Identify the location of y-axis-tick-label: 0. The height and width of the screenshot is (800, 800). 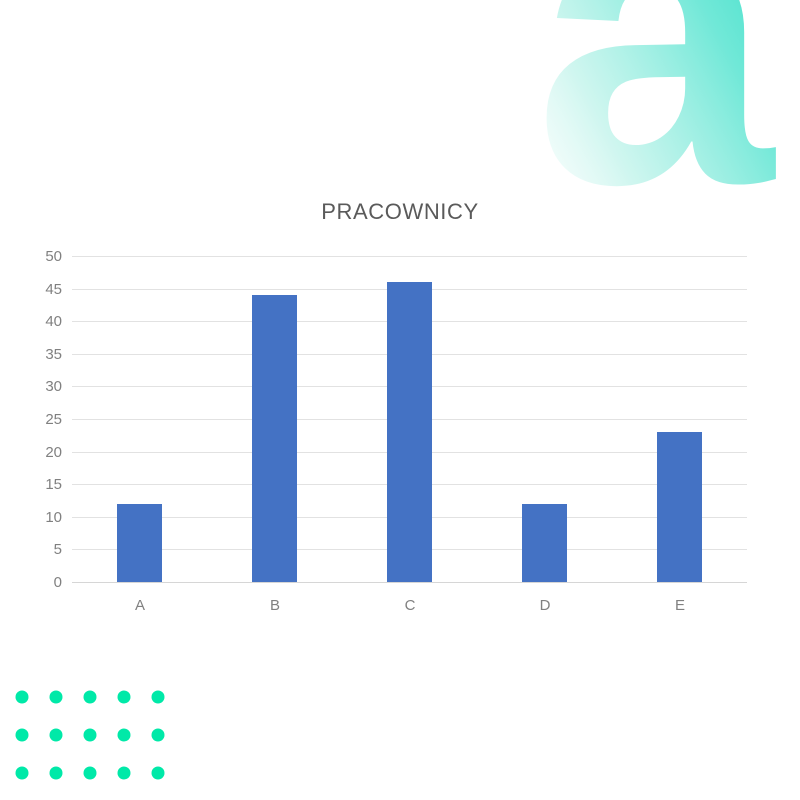
(57, 582).